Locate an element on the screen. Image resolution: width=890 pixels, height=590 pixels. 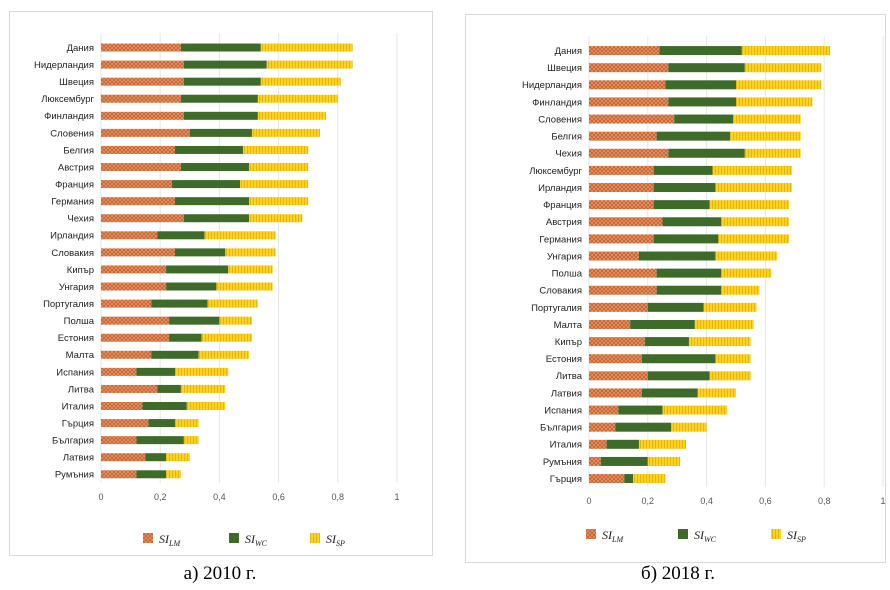
legend-swatch is located at coordinates (234, 538).